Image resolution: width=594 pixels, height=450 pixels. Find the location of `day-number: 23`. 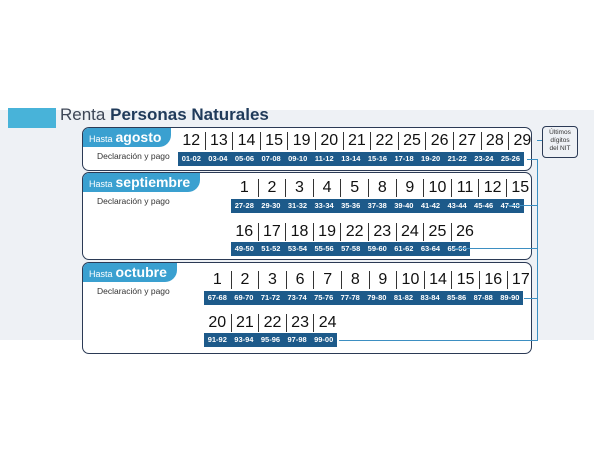

day-number: 23 is located at coordinates (381, 232).